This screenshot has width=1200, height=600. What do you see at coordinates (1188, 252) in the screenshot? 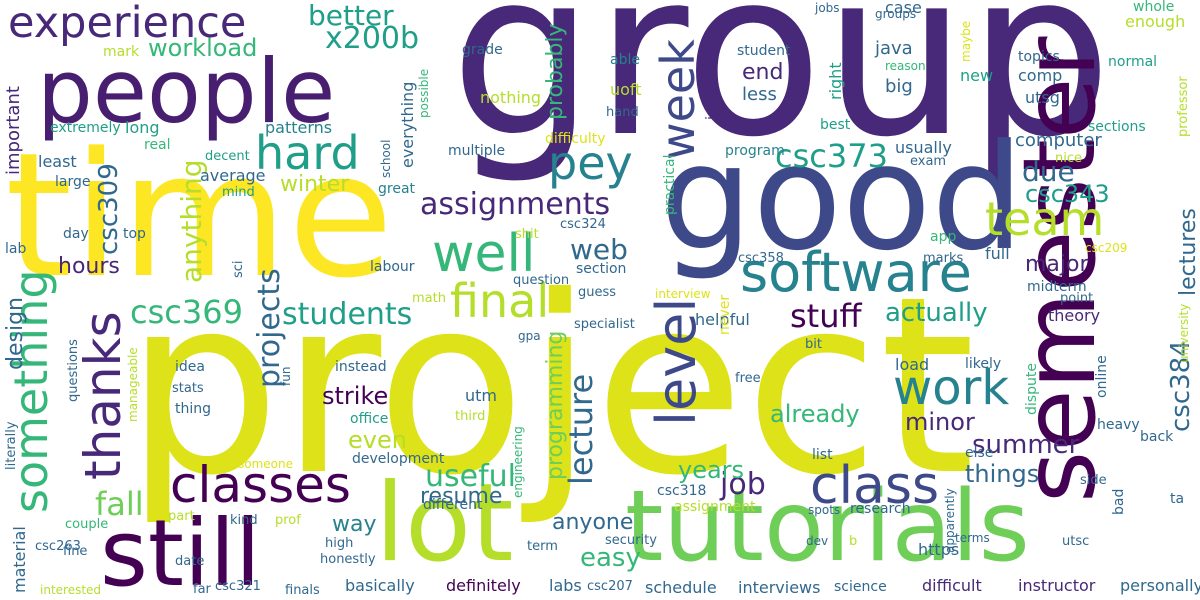
I see `word-lectures: lectures` at bounding box center [1188, 252].